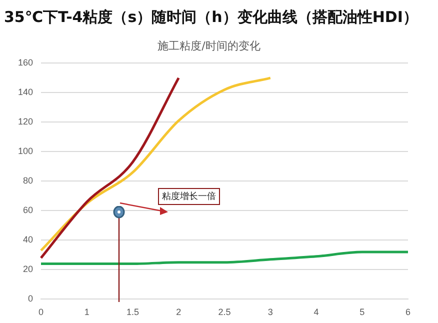 This screenshot has width=438, height=323. I want to click on y-tick-label: 80, so click(28, 181).